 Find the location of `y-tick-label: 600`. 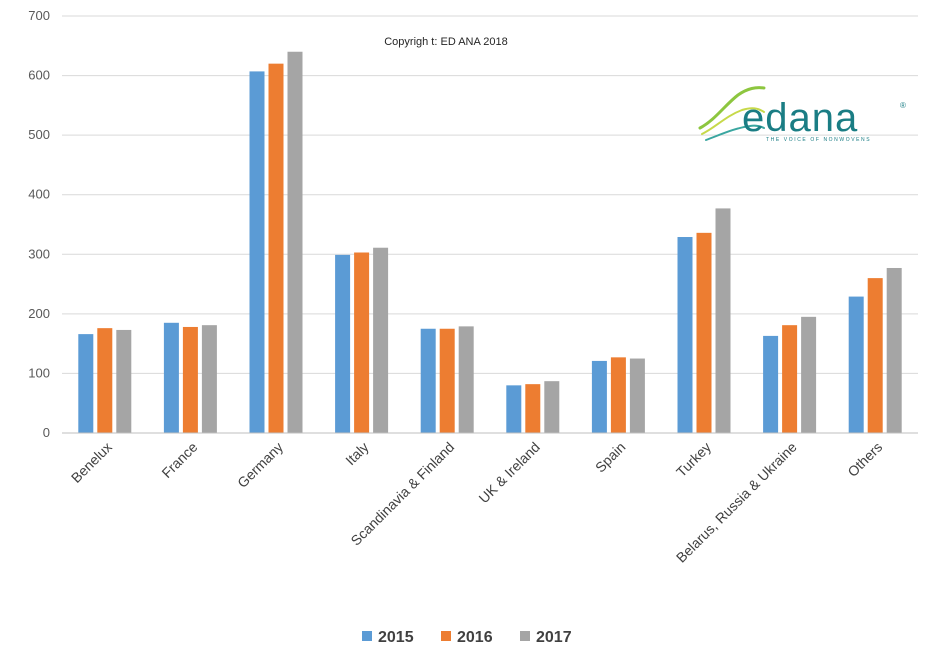

y-tick-label: 600 is located at coordinates (39, 75).